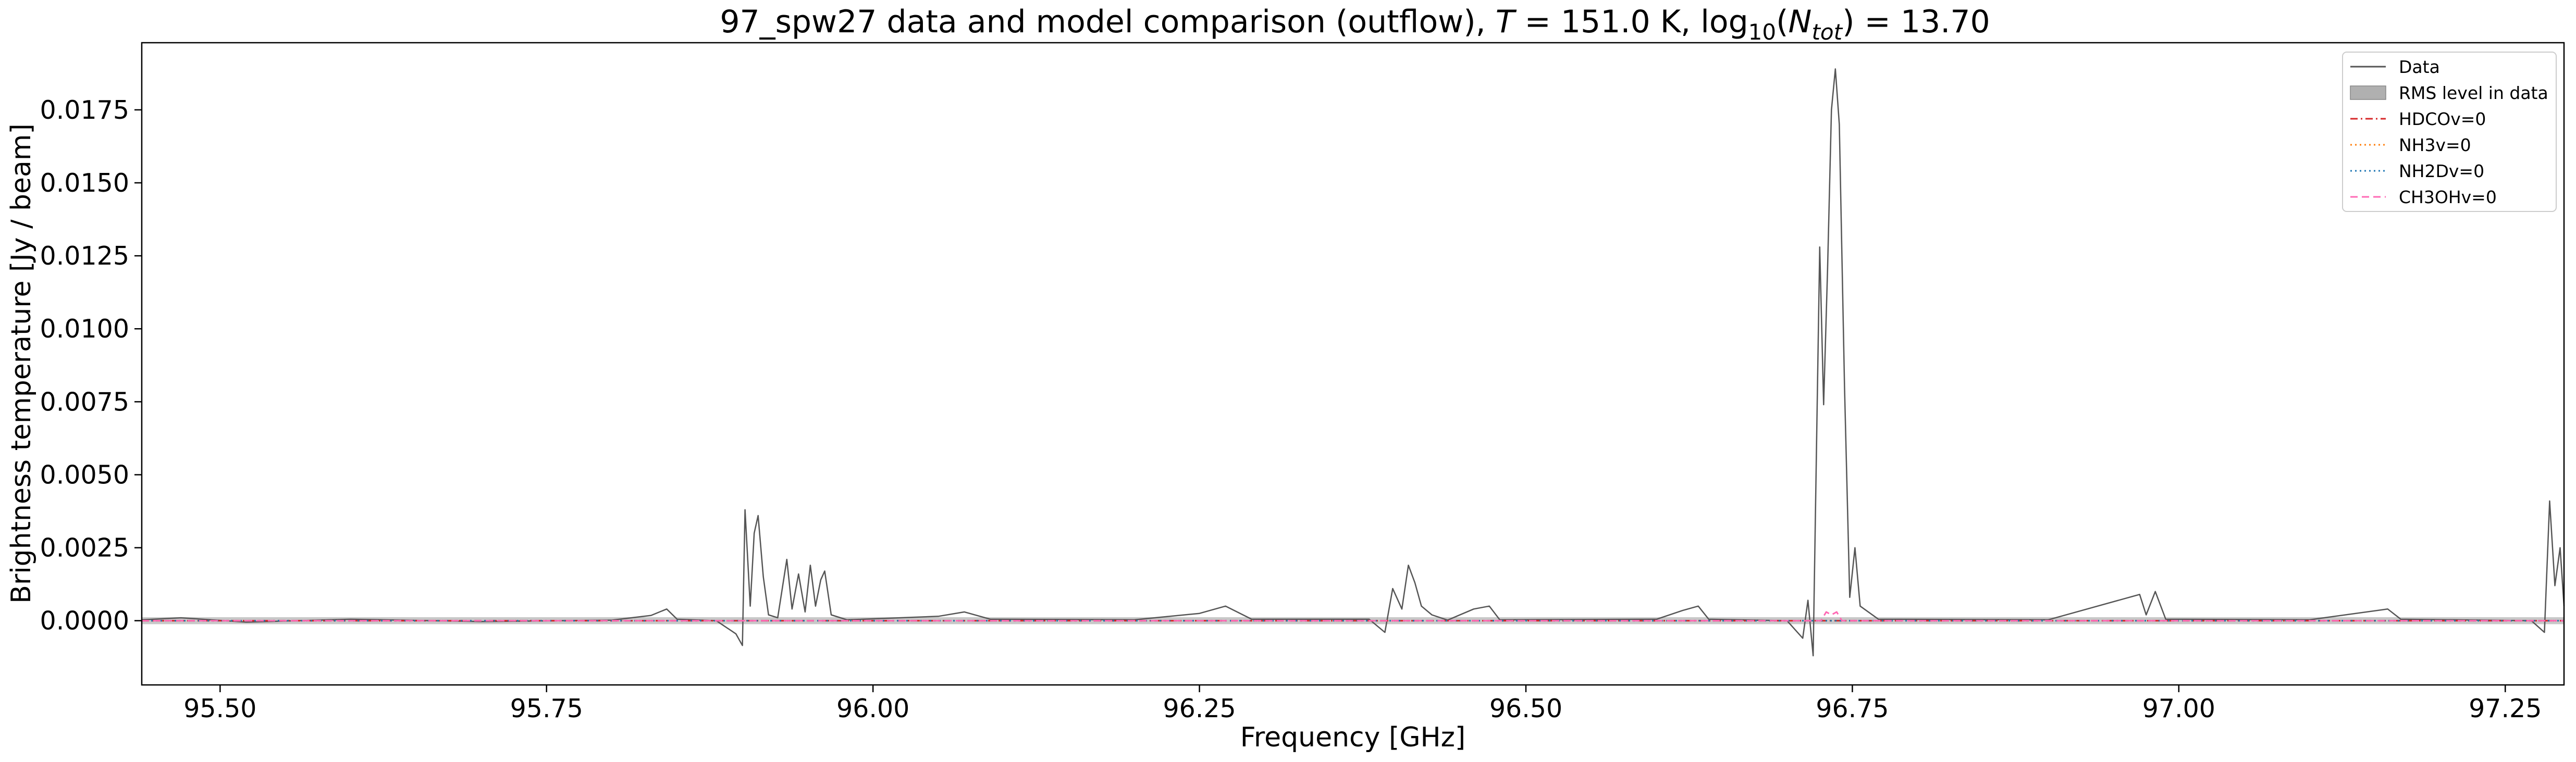  Describe the element at coordinates (84, 329) in the screenshot. I see `y-tick-label: 0.0100` at that location.